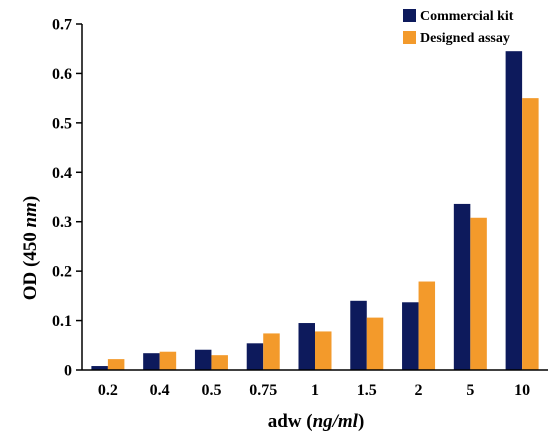 The width and height of the screenshot is (553, 437). I want to click on x-tick-label: 5, so click(470, 390).